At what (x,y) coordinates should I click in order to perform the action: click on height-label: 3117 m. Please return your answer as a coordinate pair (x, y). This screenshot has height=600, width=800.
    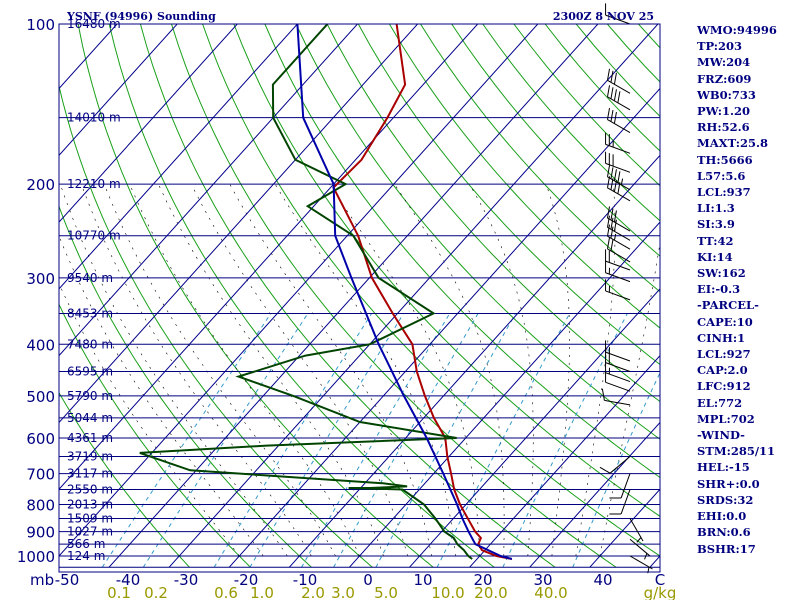
    Looking at the image, I should click on (90, 474).